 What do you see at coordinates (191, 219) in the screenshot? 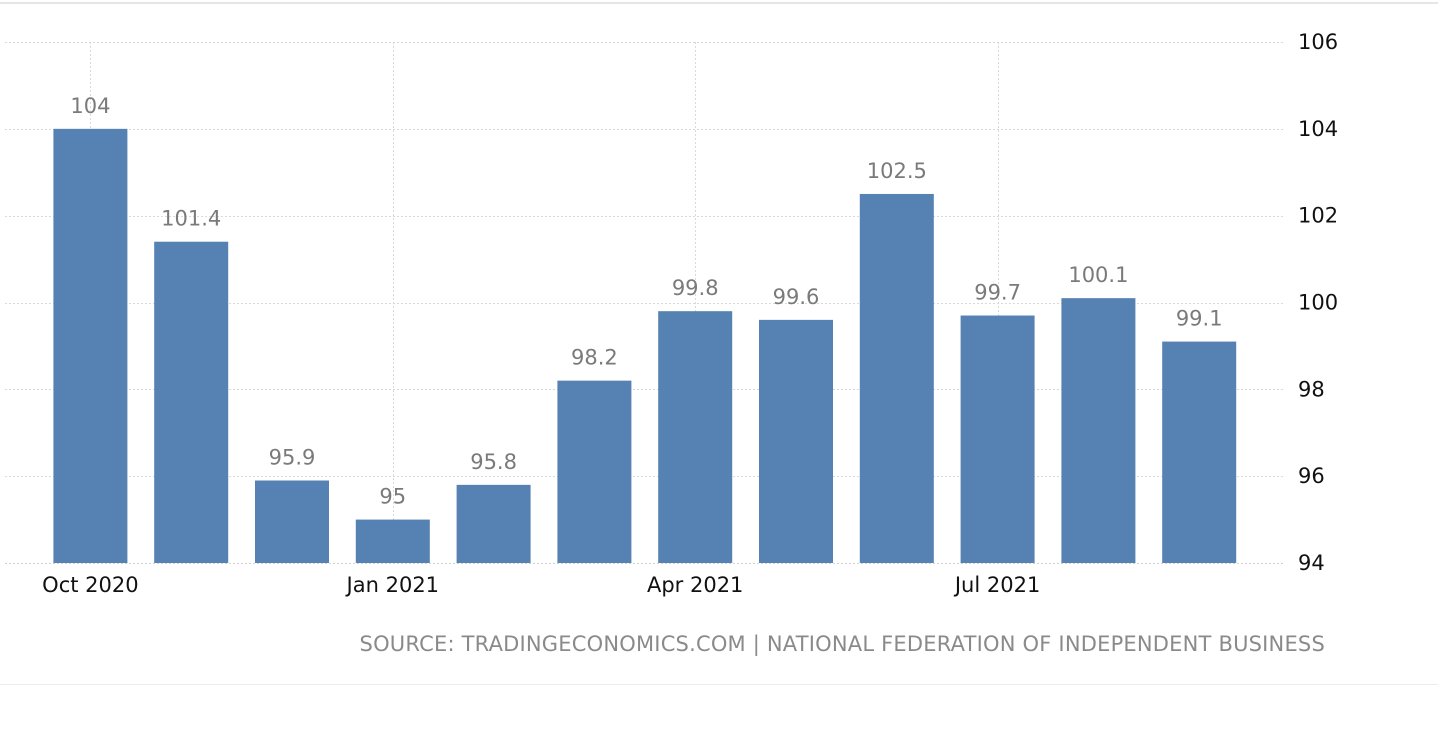
I see `data-label: 101.4` at bounding box center [191, 219].